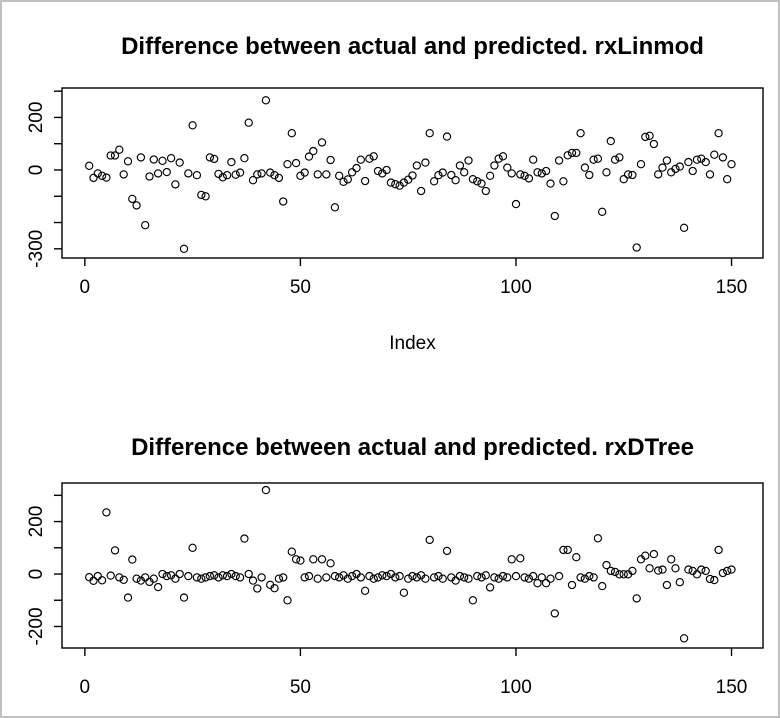  Describe the element at coordinates (36, 249) in the screenshot. I see `y-tick-label: -300` at that location.